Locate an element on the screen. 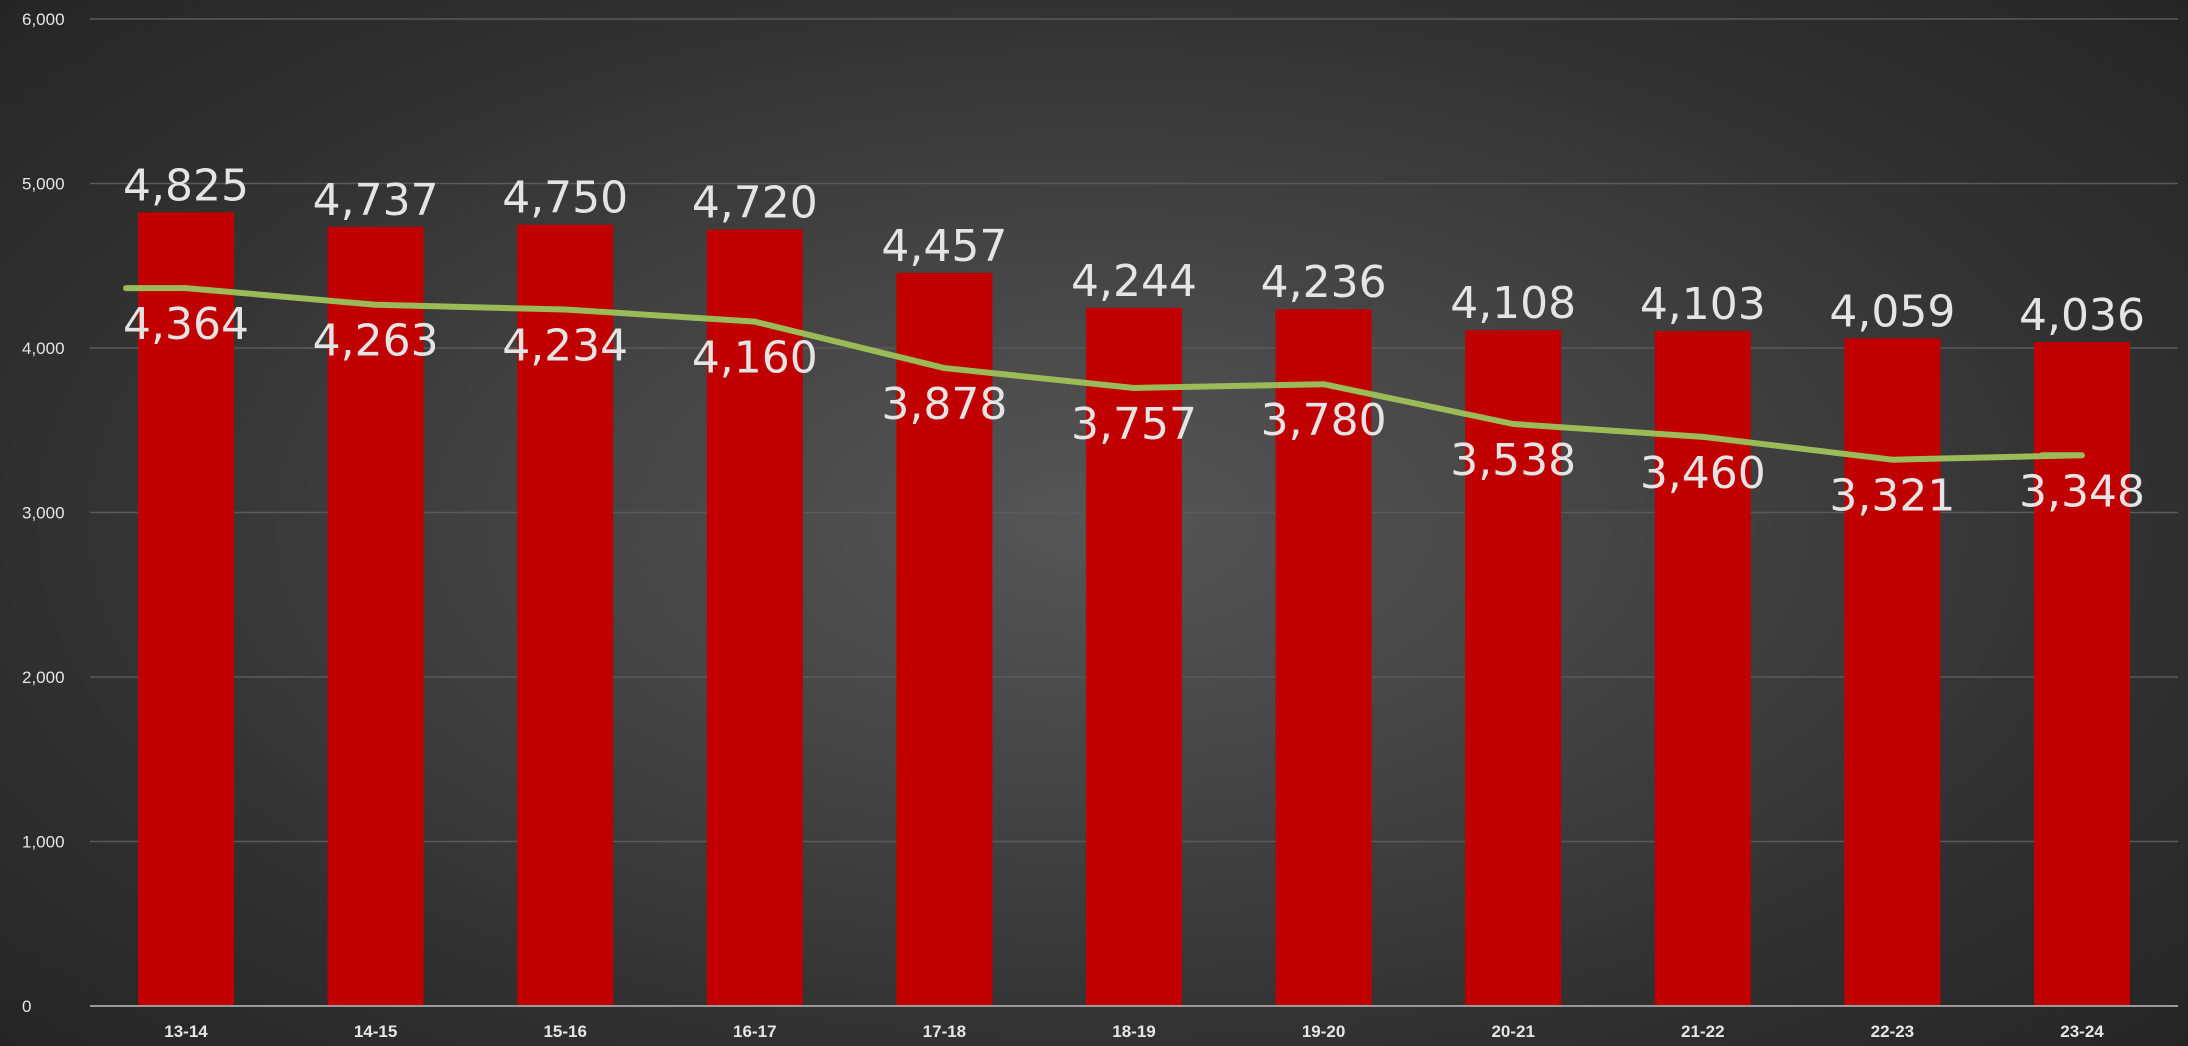 The height and width of the screenshot is (1046, 2188). x-category-label: 23-24 is located at coordinates (2082, 1031).